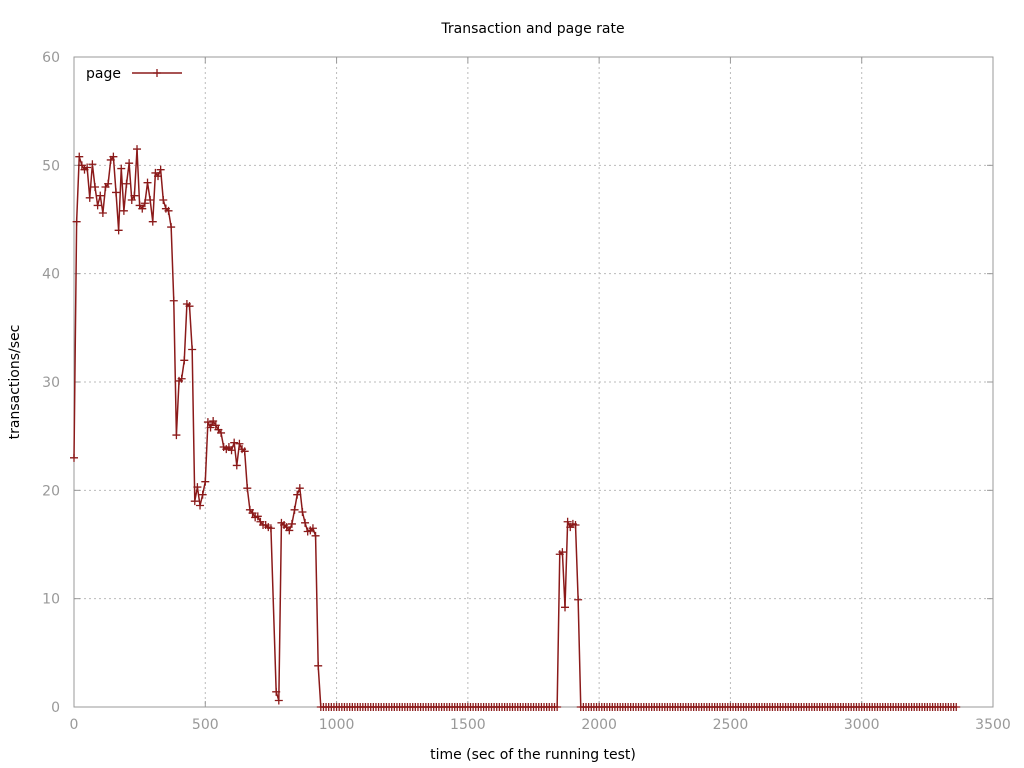  Describe the element at coordinates (862, 725) in the screenshot. I see `x-tick-label-3000: 3000` at that location.